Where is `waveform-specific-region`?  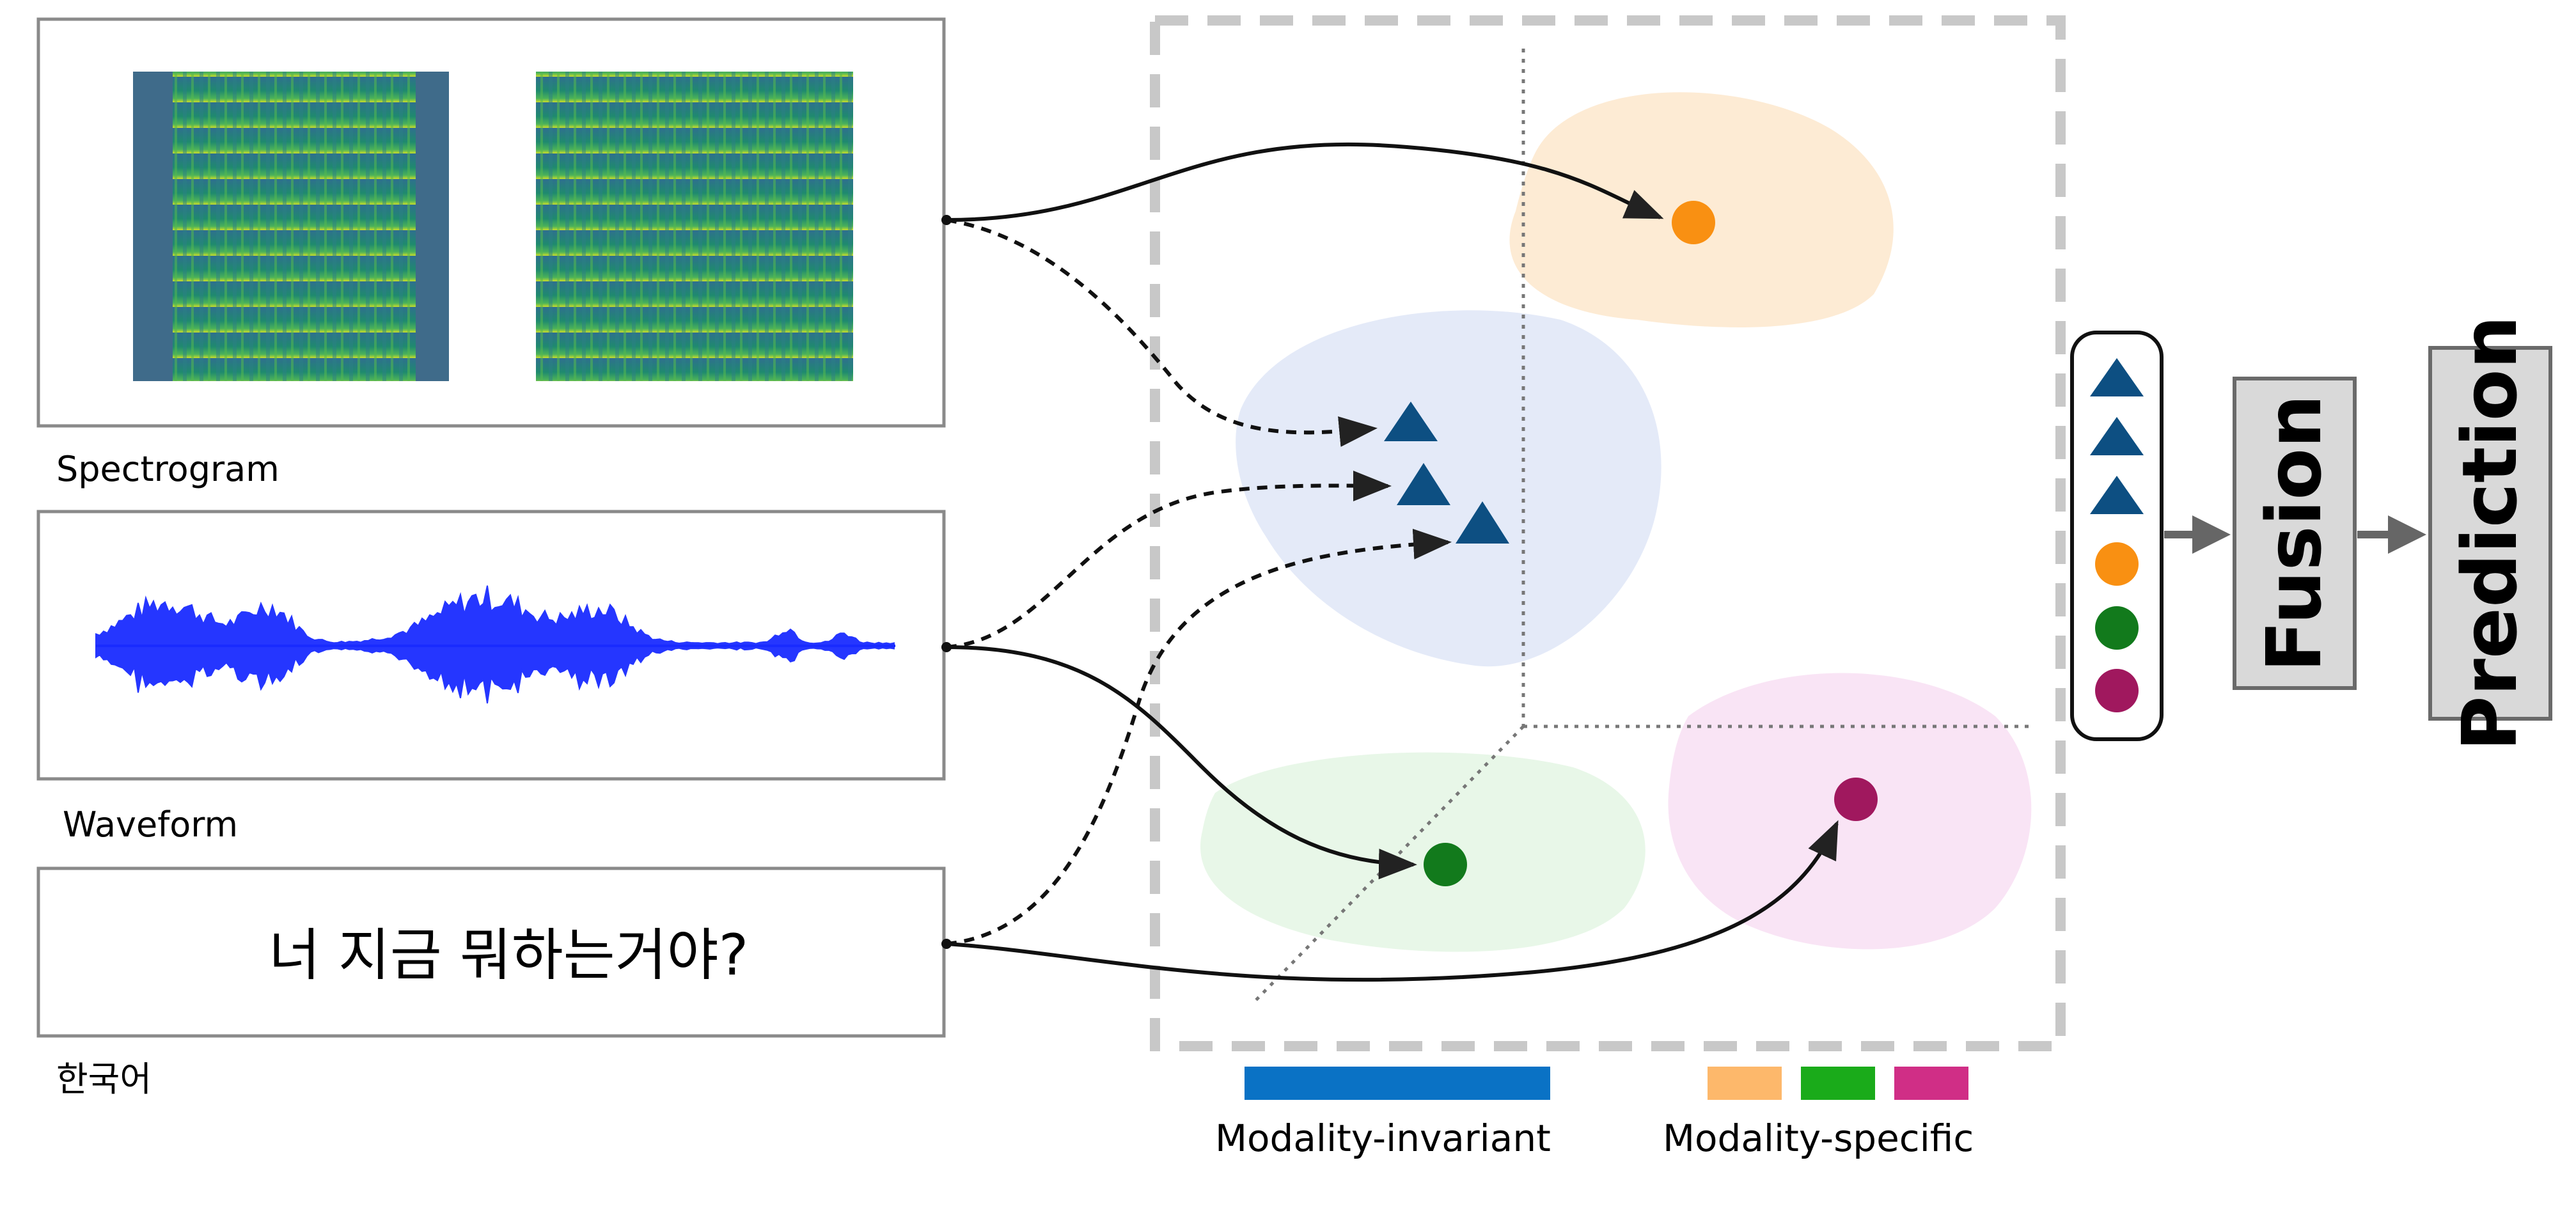
waveform-specific-region is located at coordinates (1422, 852).